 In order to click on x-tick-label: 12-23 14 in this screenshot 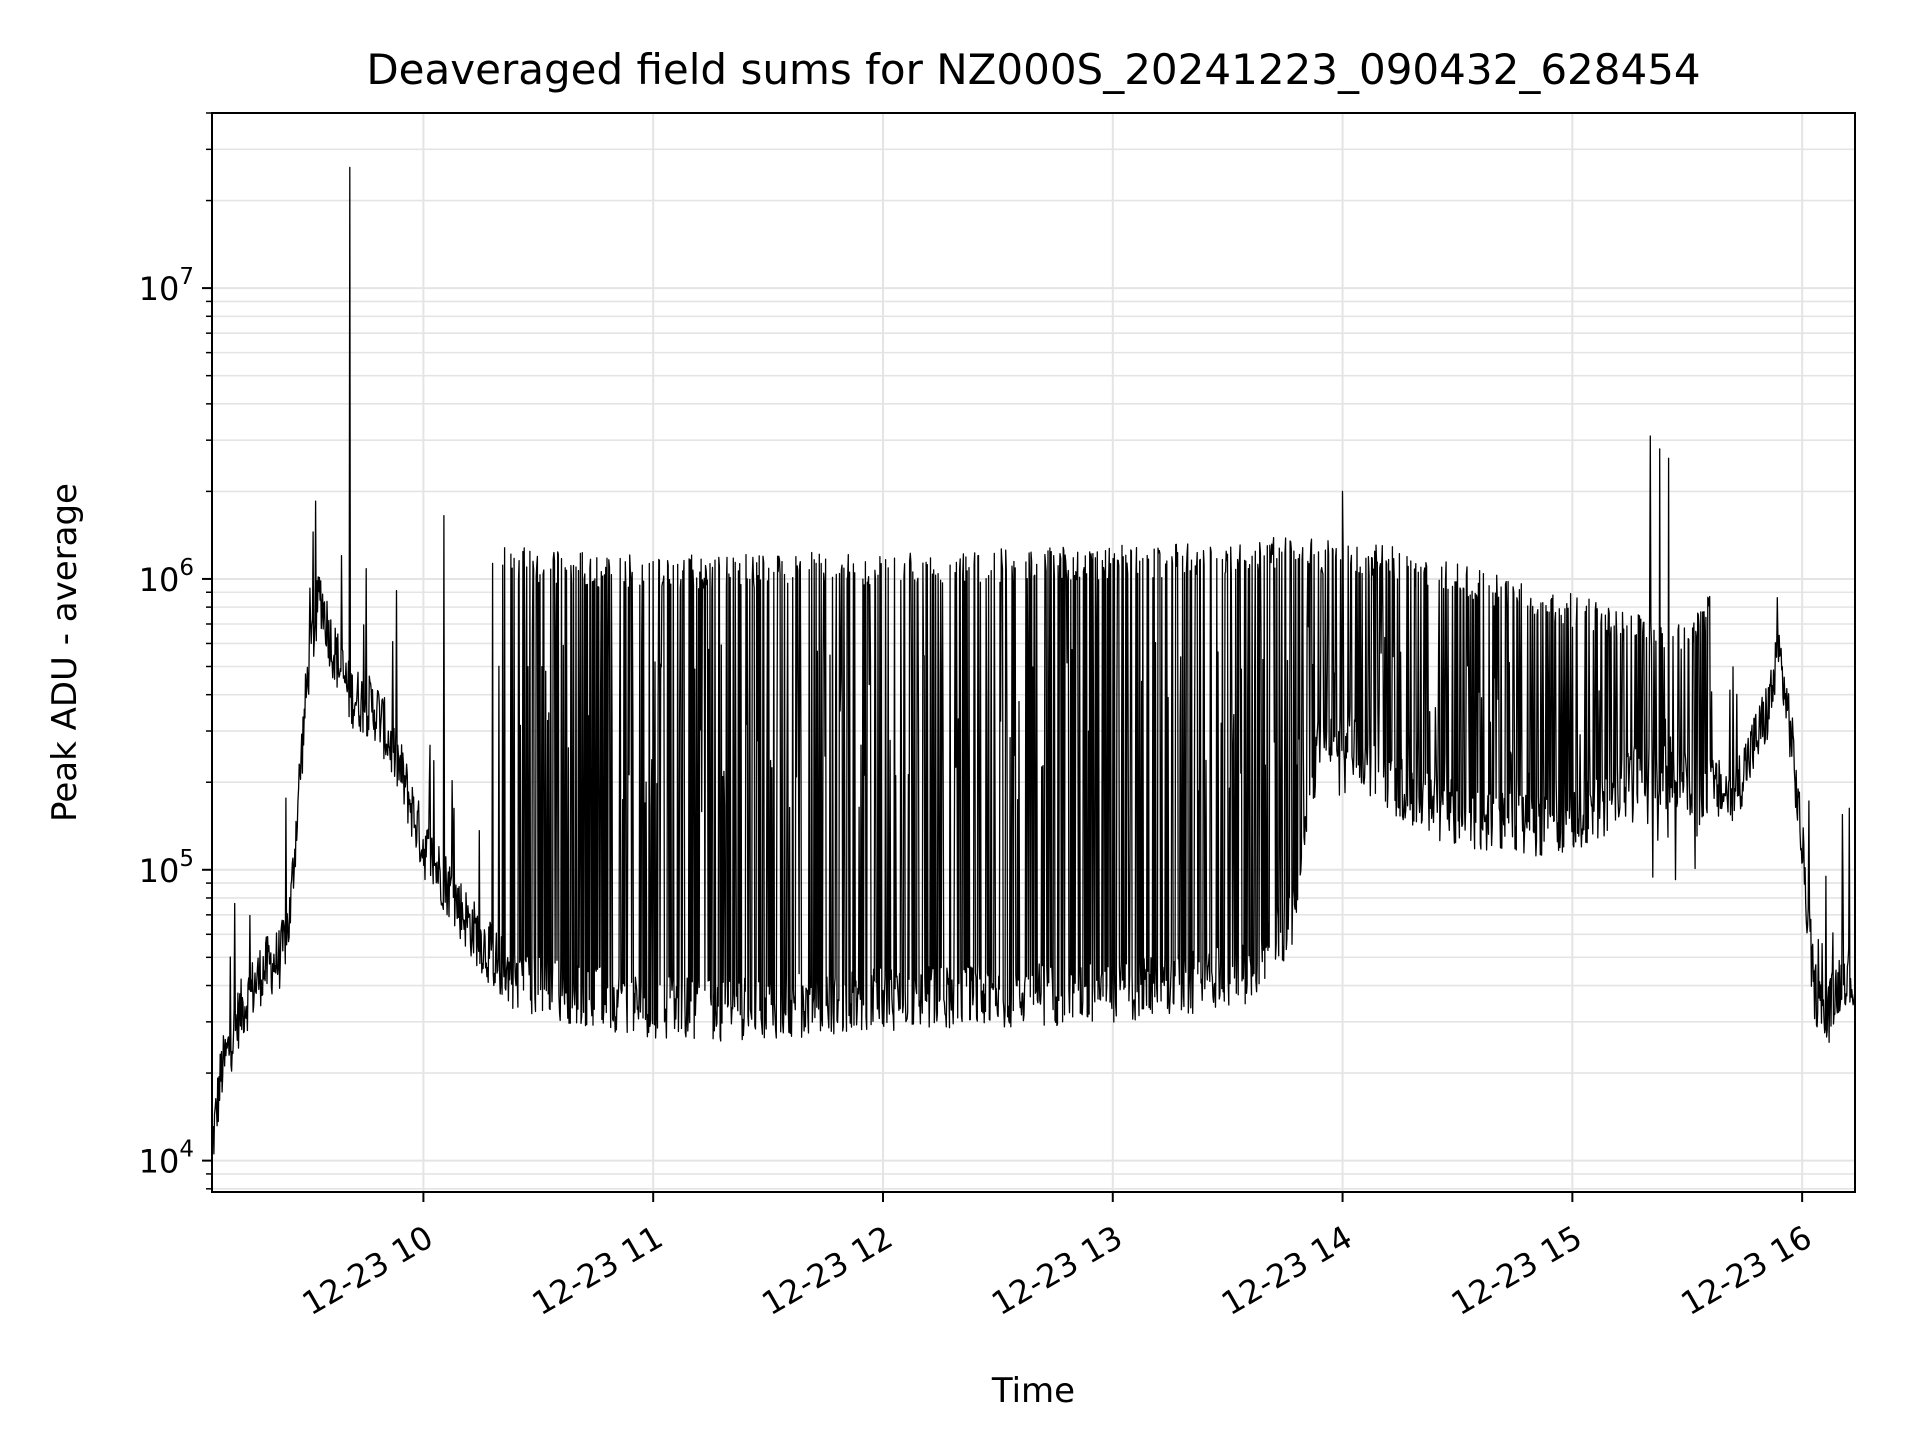, I will do `click(1287, 1270)`.